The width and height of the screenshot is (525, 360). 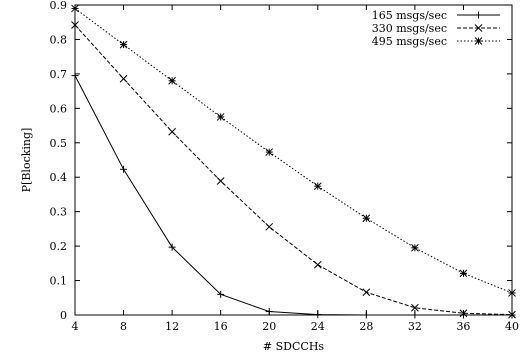 I want to click on x-tick-label: 36, so click(x=463, y=326).